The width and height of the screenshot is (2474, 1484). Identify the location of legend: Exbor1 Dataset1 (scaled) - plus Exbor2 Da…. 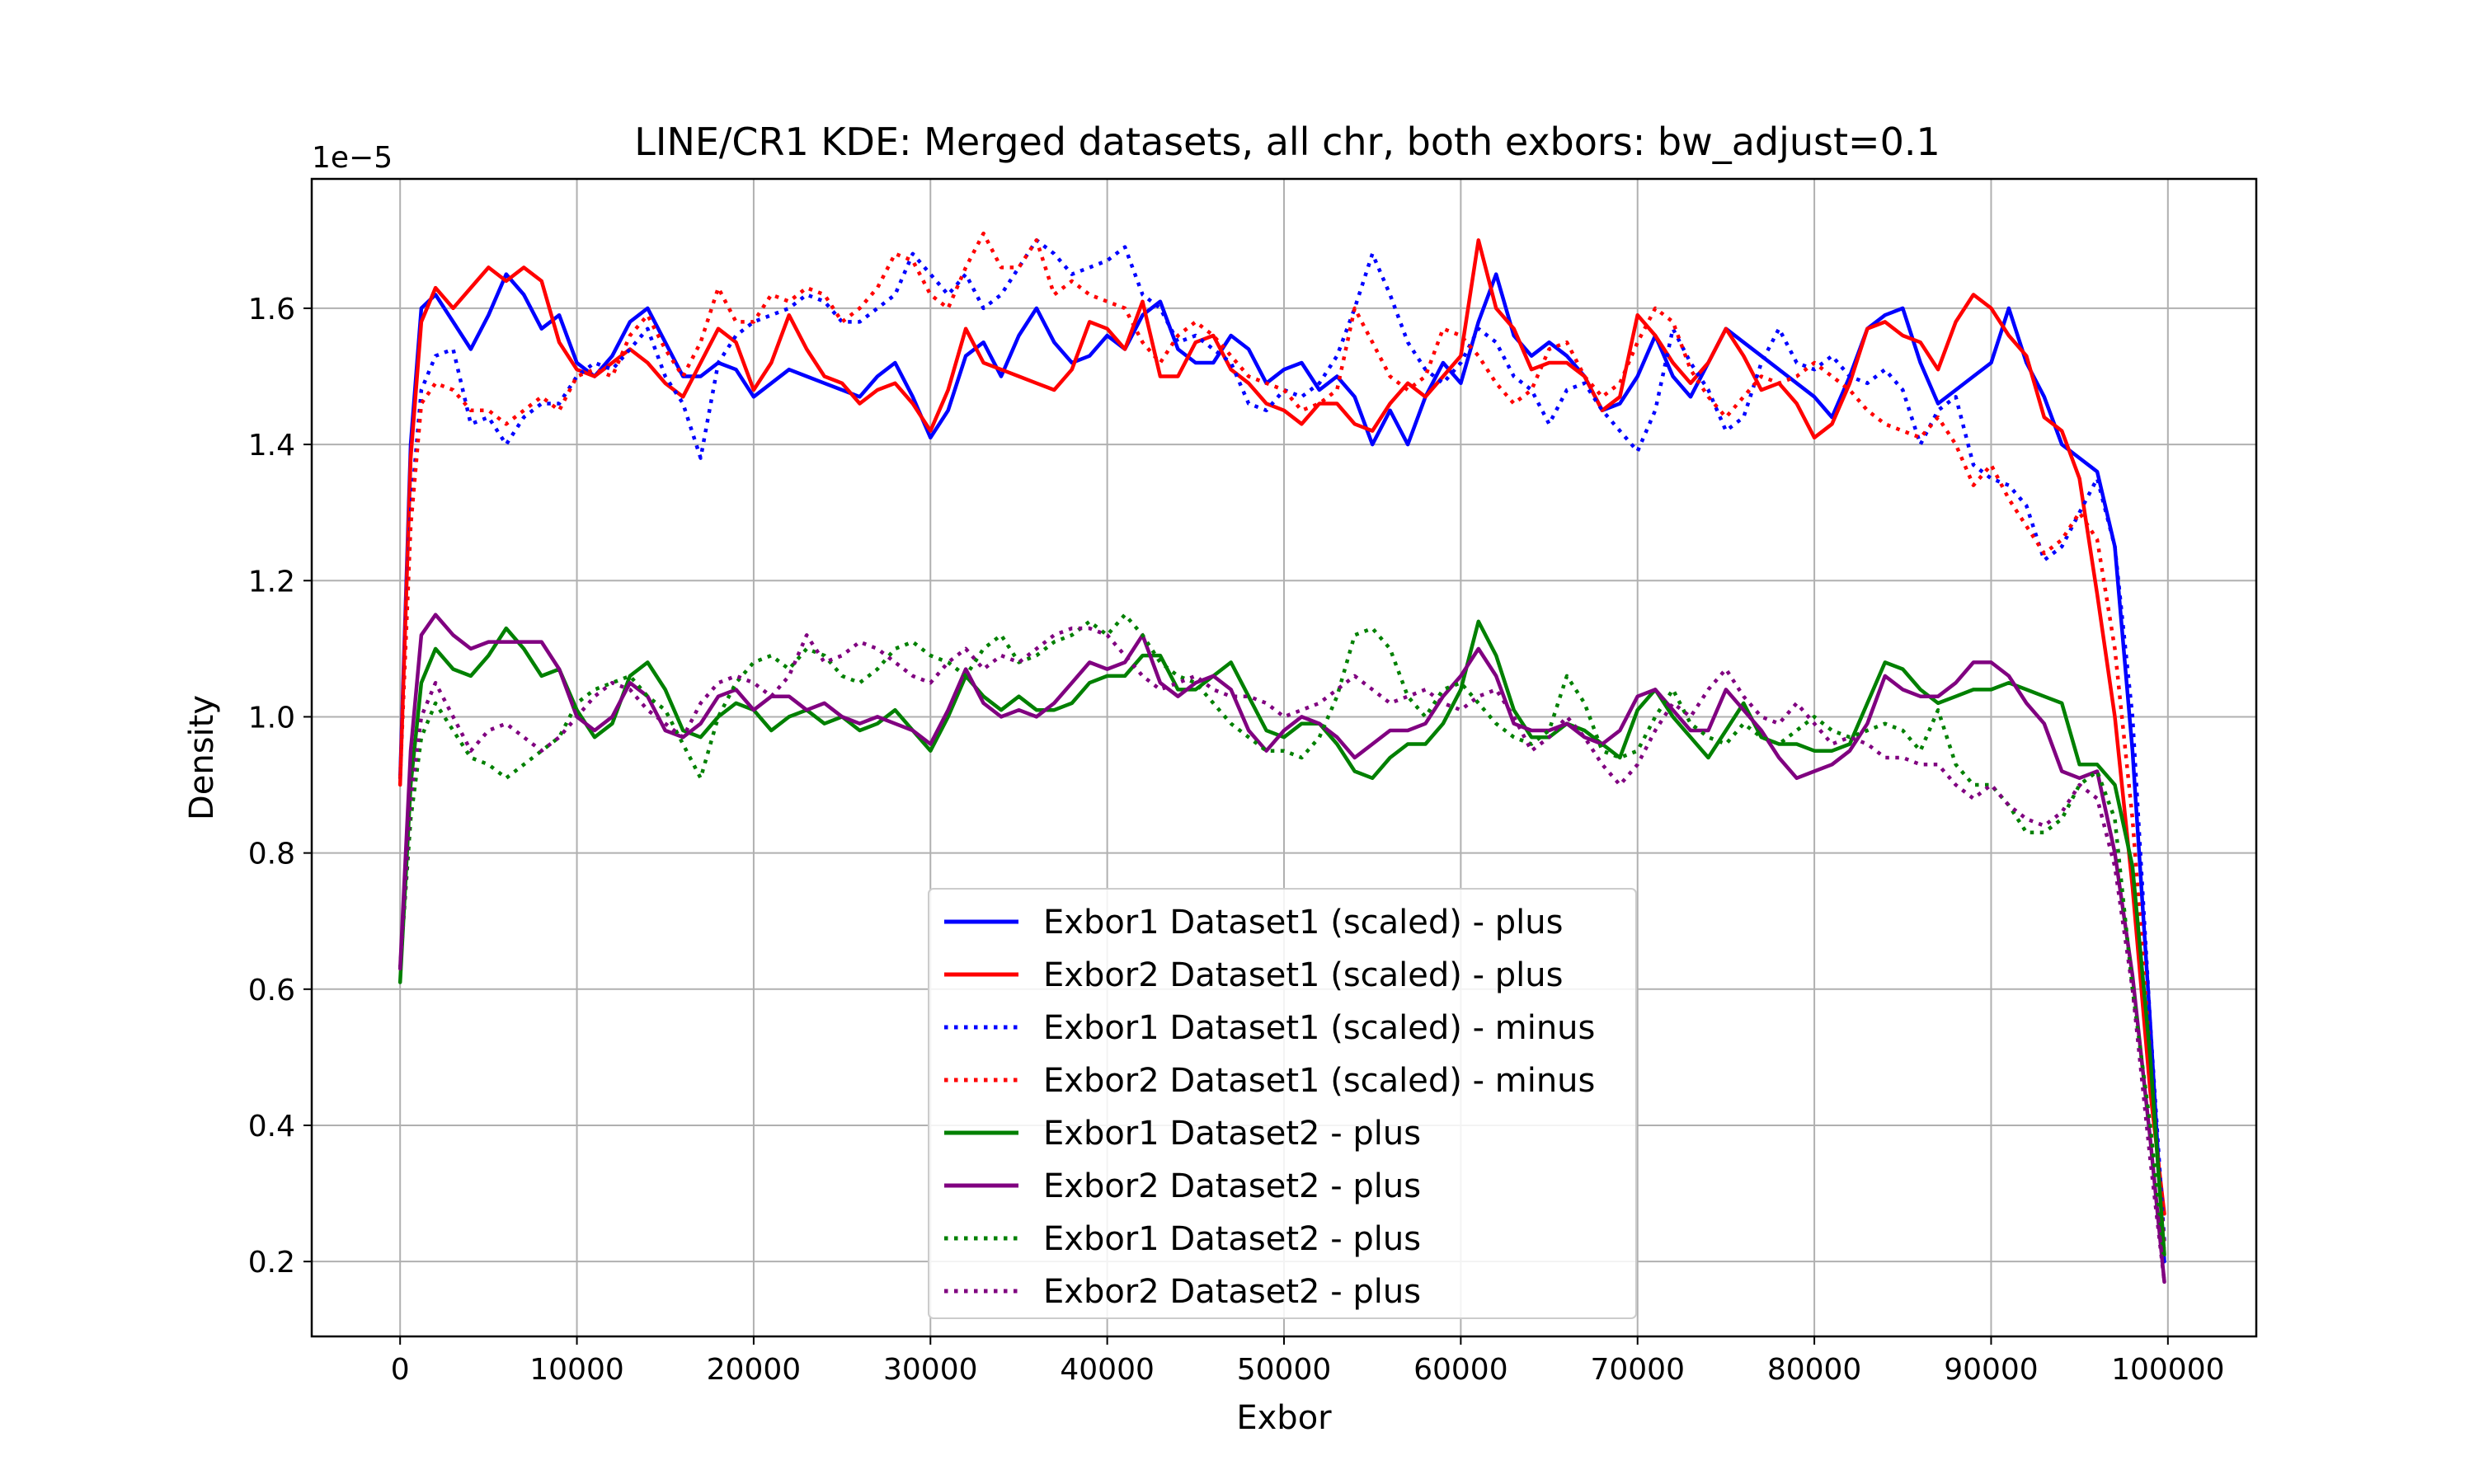
(1282, 1103).